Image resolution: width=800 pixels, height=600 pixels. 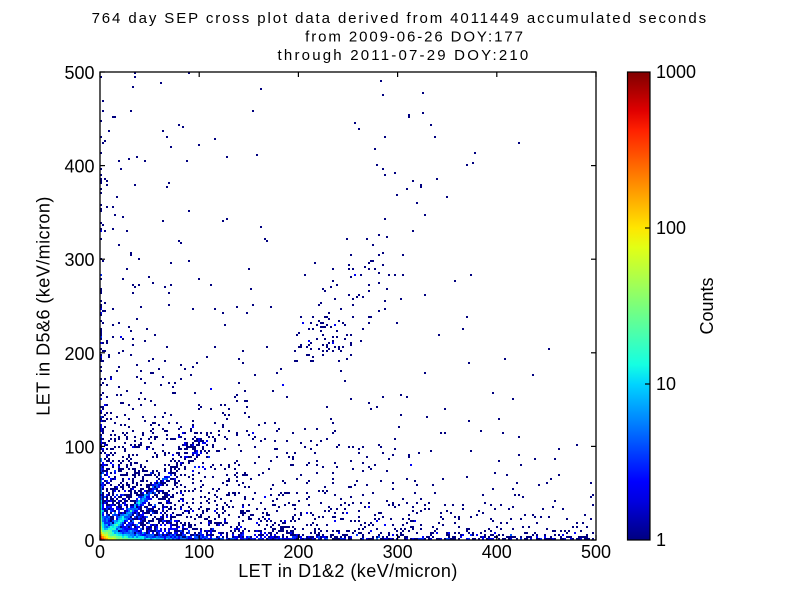 What do you see at coordinates (348, 571) in the screenshot?
I see `svg-text: LET in D1&2 (keV/micron)` at bounding box center [348, 571].